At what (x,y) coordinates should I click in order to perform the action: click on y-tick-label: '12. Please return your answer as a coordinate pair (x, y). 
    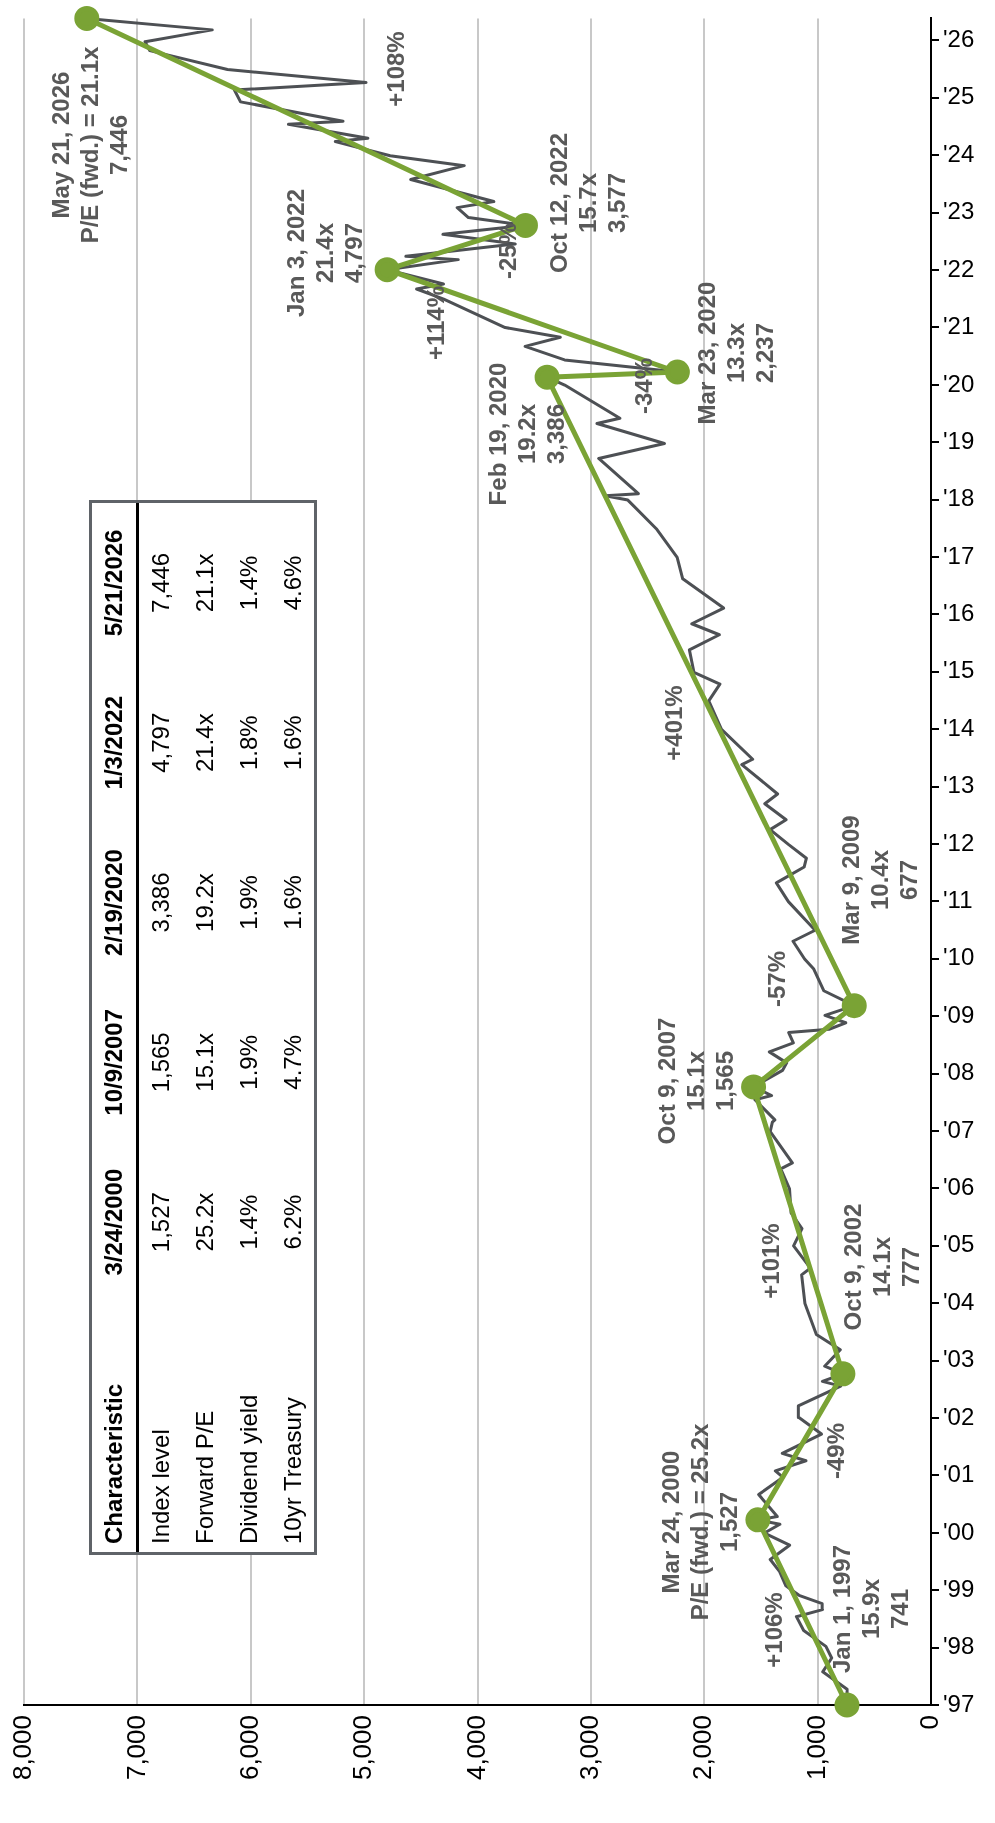
    Looking at the image, I should click on (959, 842).